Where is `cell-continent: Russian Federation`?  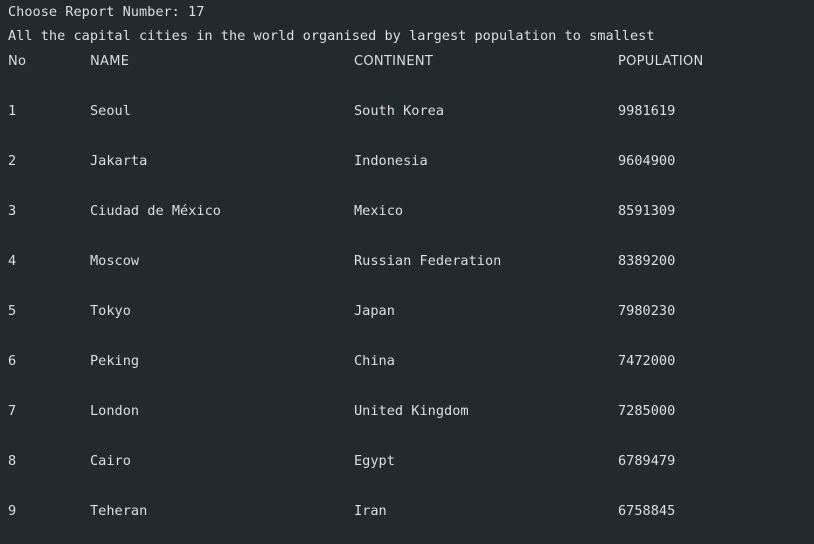
cell-continent: Russian Federation is located at coordinates (428, 261).